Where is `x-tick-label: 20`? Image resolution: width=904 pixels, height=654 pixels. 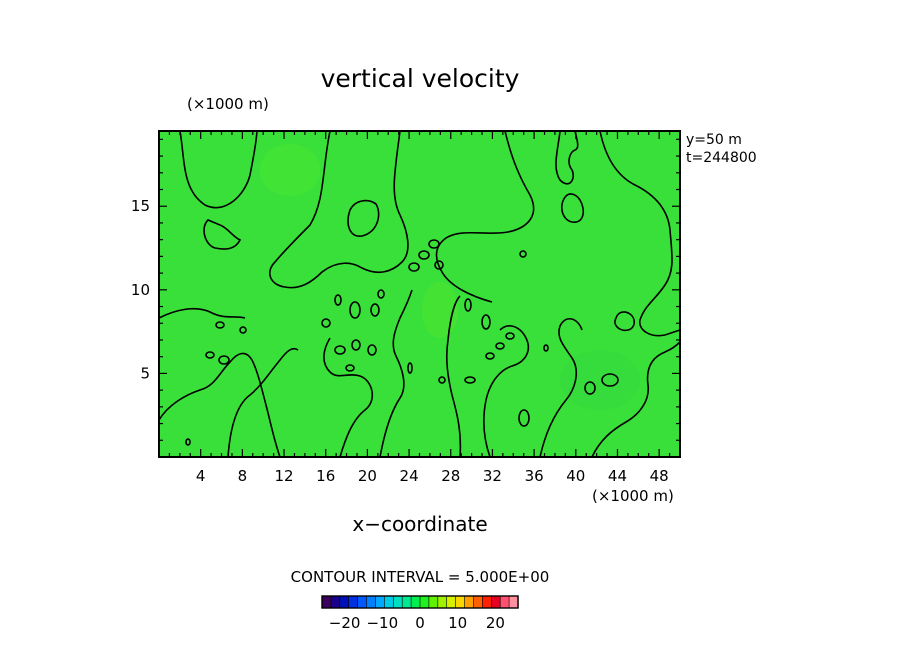 x-tick-label: 20 is located at coordinates (367, 476).